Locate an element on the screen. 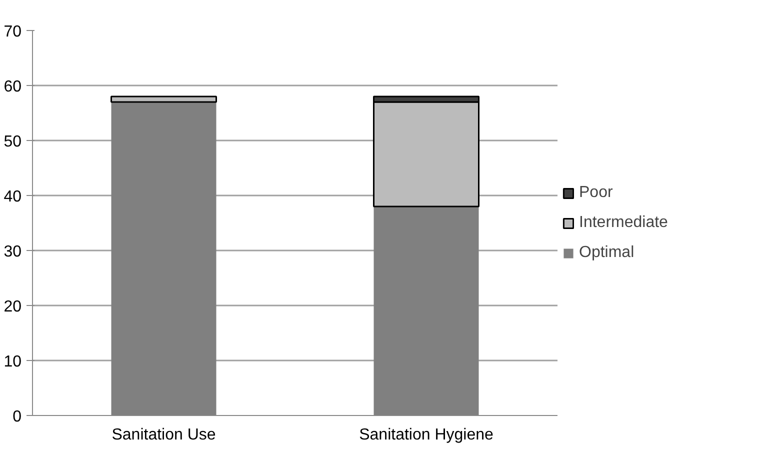 This screenshot has width=783, height=465. y-tick-label: 40 is located at coordinates (13, 197).